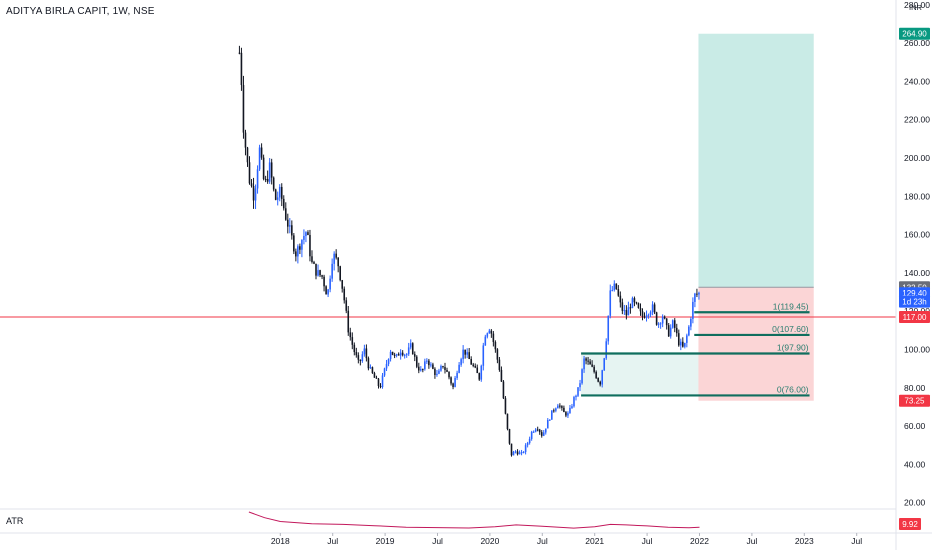  What do you see at coordinates (914, 33) in the screenshot?
I see `price-tag-box` at bounding box center [914, 33].